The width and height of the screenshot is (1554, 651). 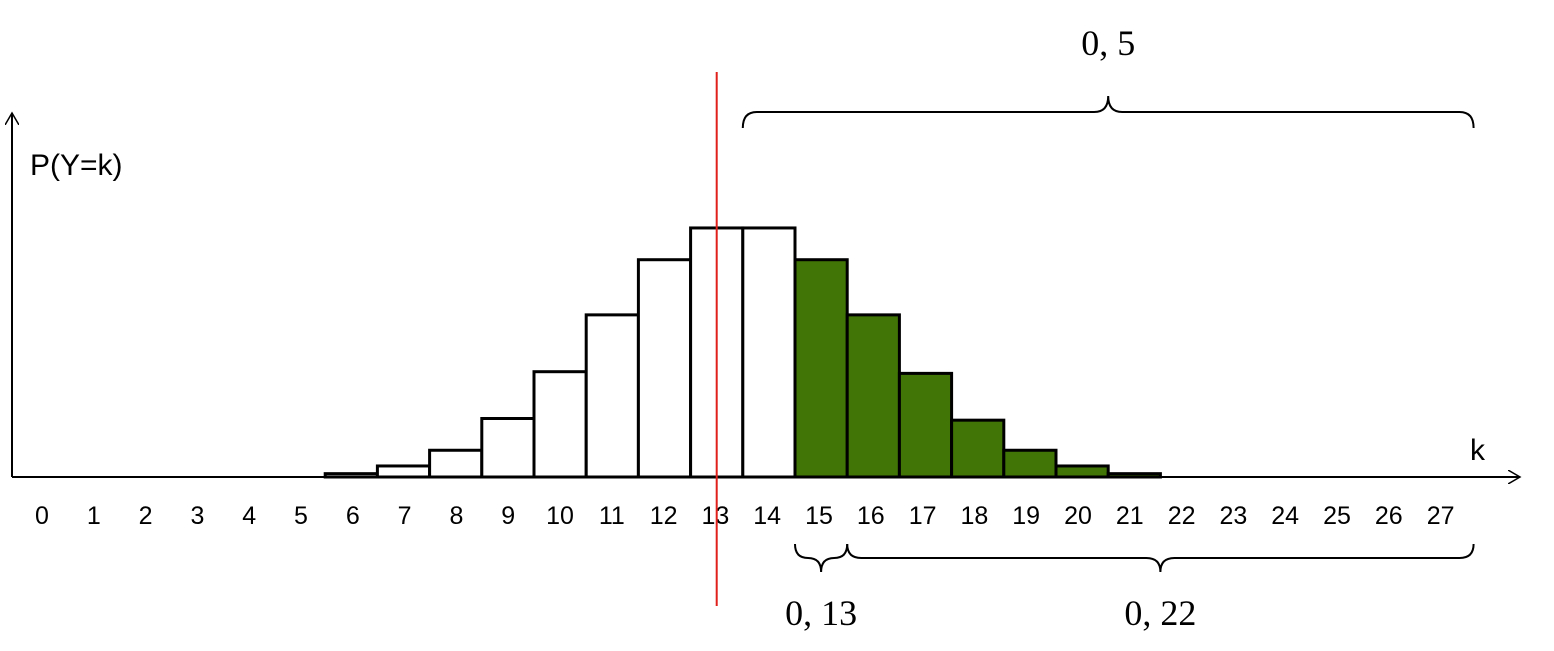 I want to click on x-tick-label: 26, so click(x=1389, y=516).